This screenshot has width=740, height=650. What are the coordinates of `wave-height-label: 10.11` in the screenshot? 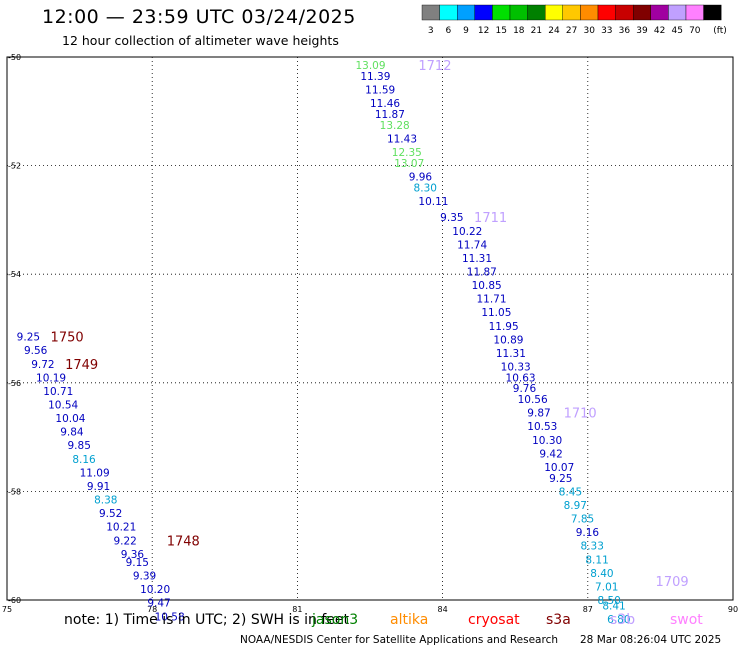 It's located at (433, 202).